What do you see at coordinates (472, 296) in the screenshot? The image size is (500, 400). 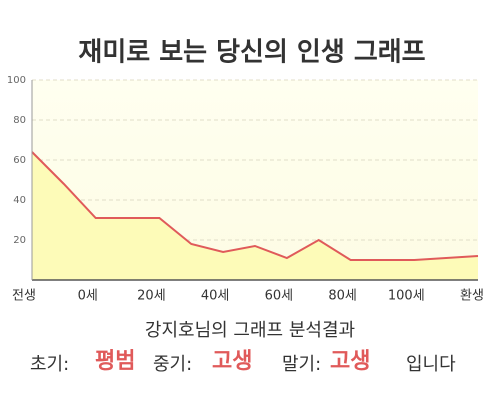 I see `x-tick-label: 환생` at bounding box center [472, 296].